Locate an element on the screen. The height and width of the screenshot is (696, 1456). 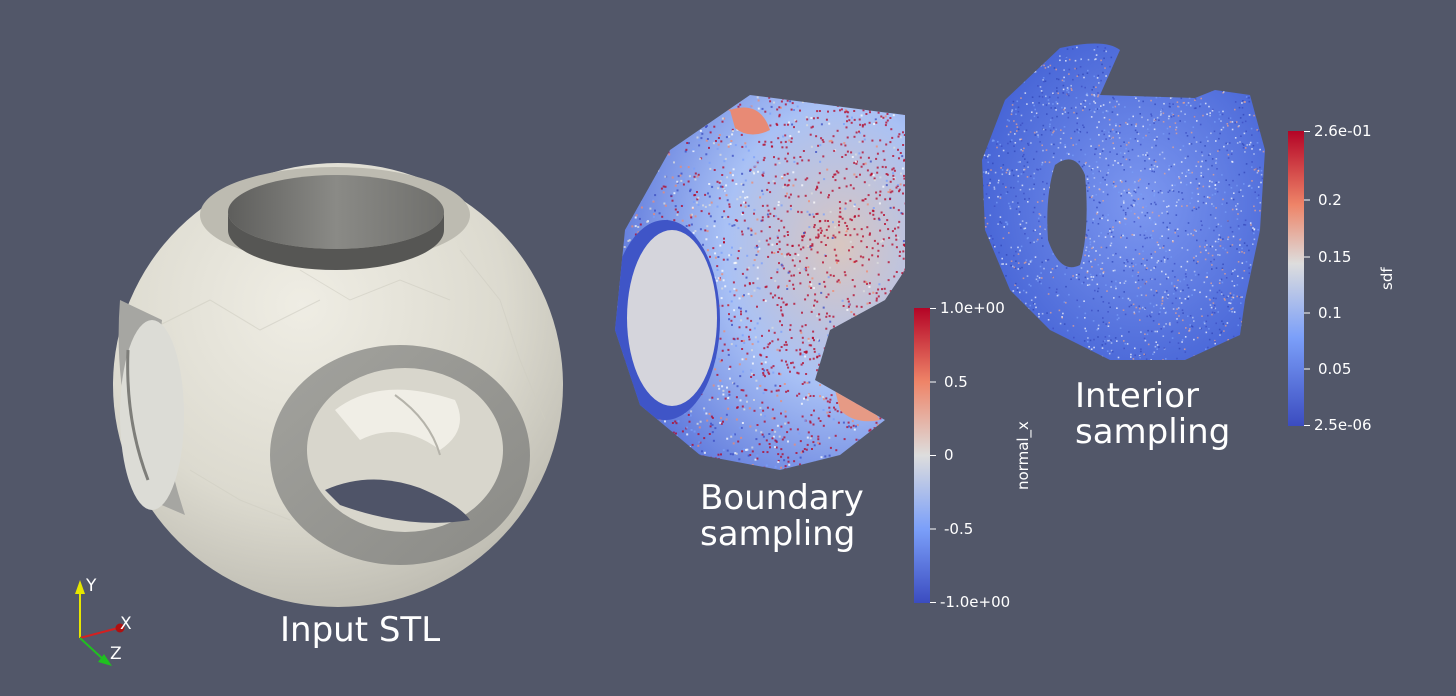
orientation-axes is located at coordinates (100, 623).